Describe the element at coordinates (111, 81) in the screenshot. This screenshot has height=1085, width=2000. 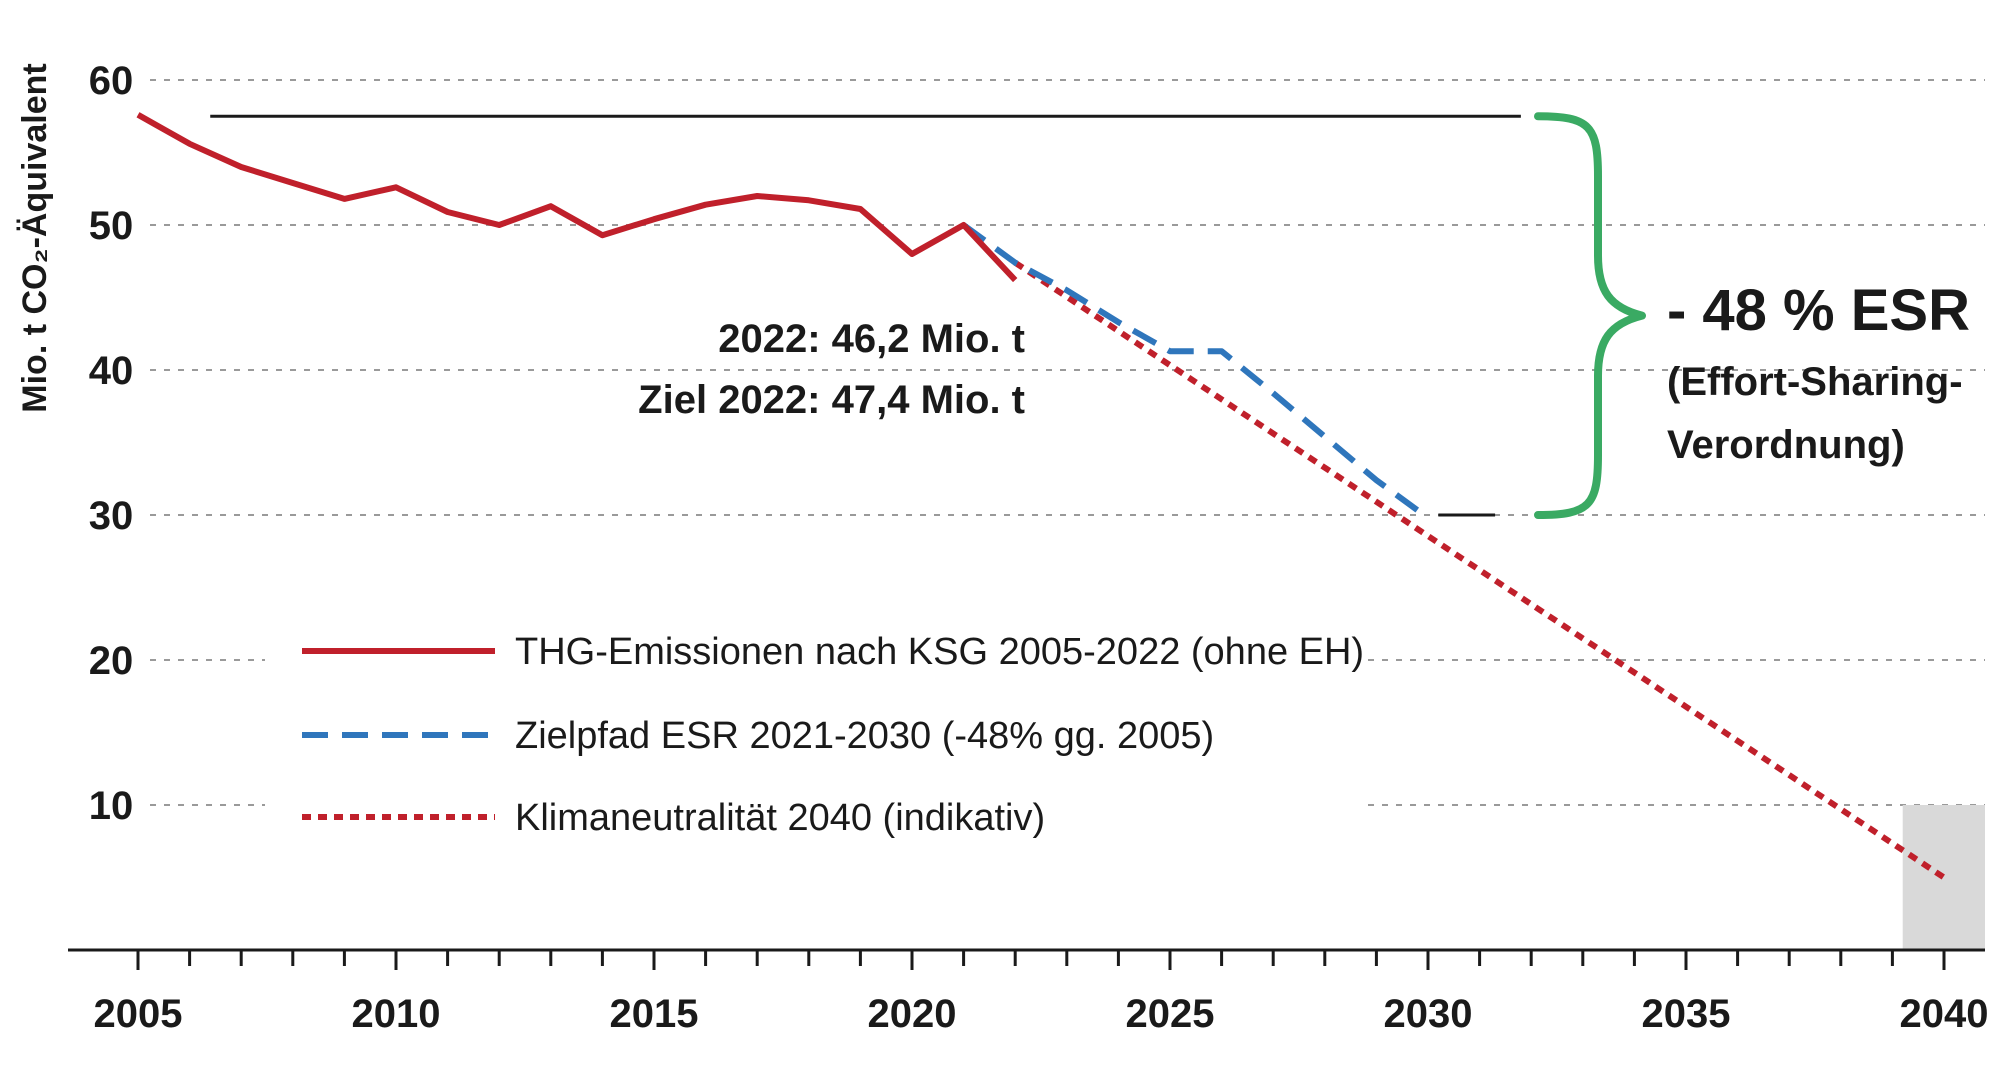
I see `y-tick-label-60: 60` at that location.